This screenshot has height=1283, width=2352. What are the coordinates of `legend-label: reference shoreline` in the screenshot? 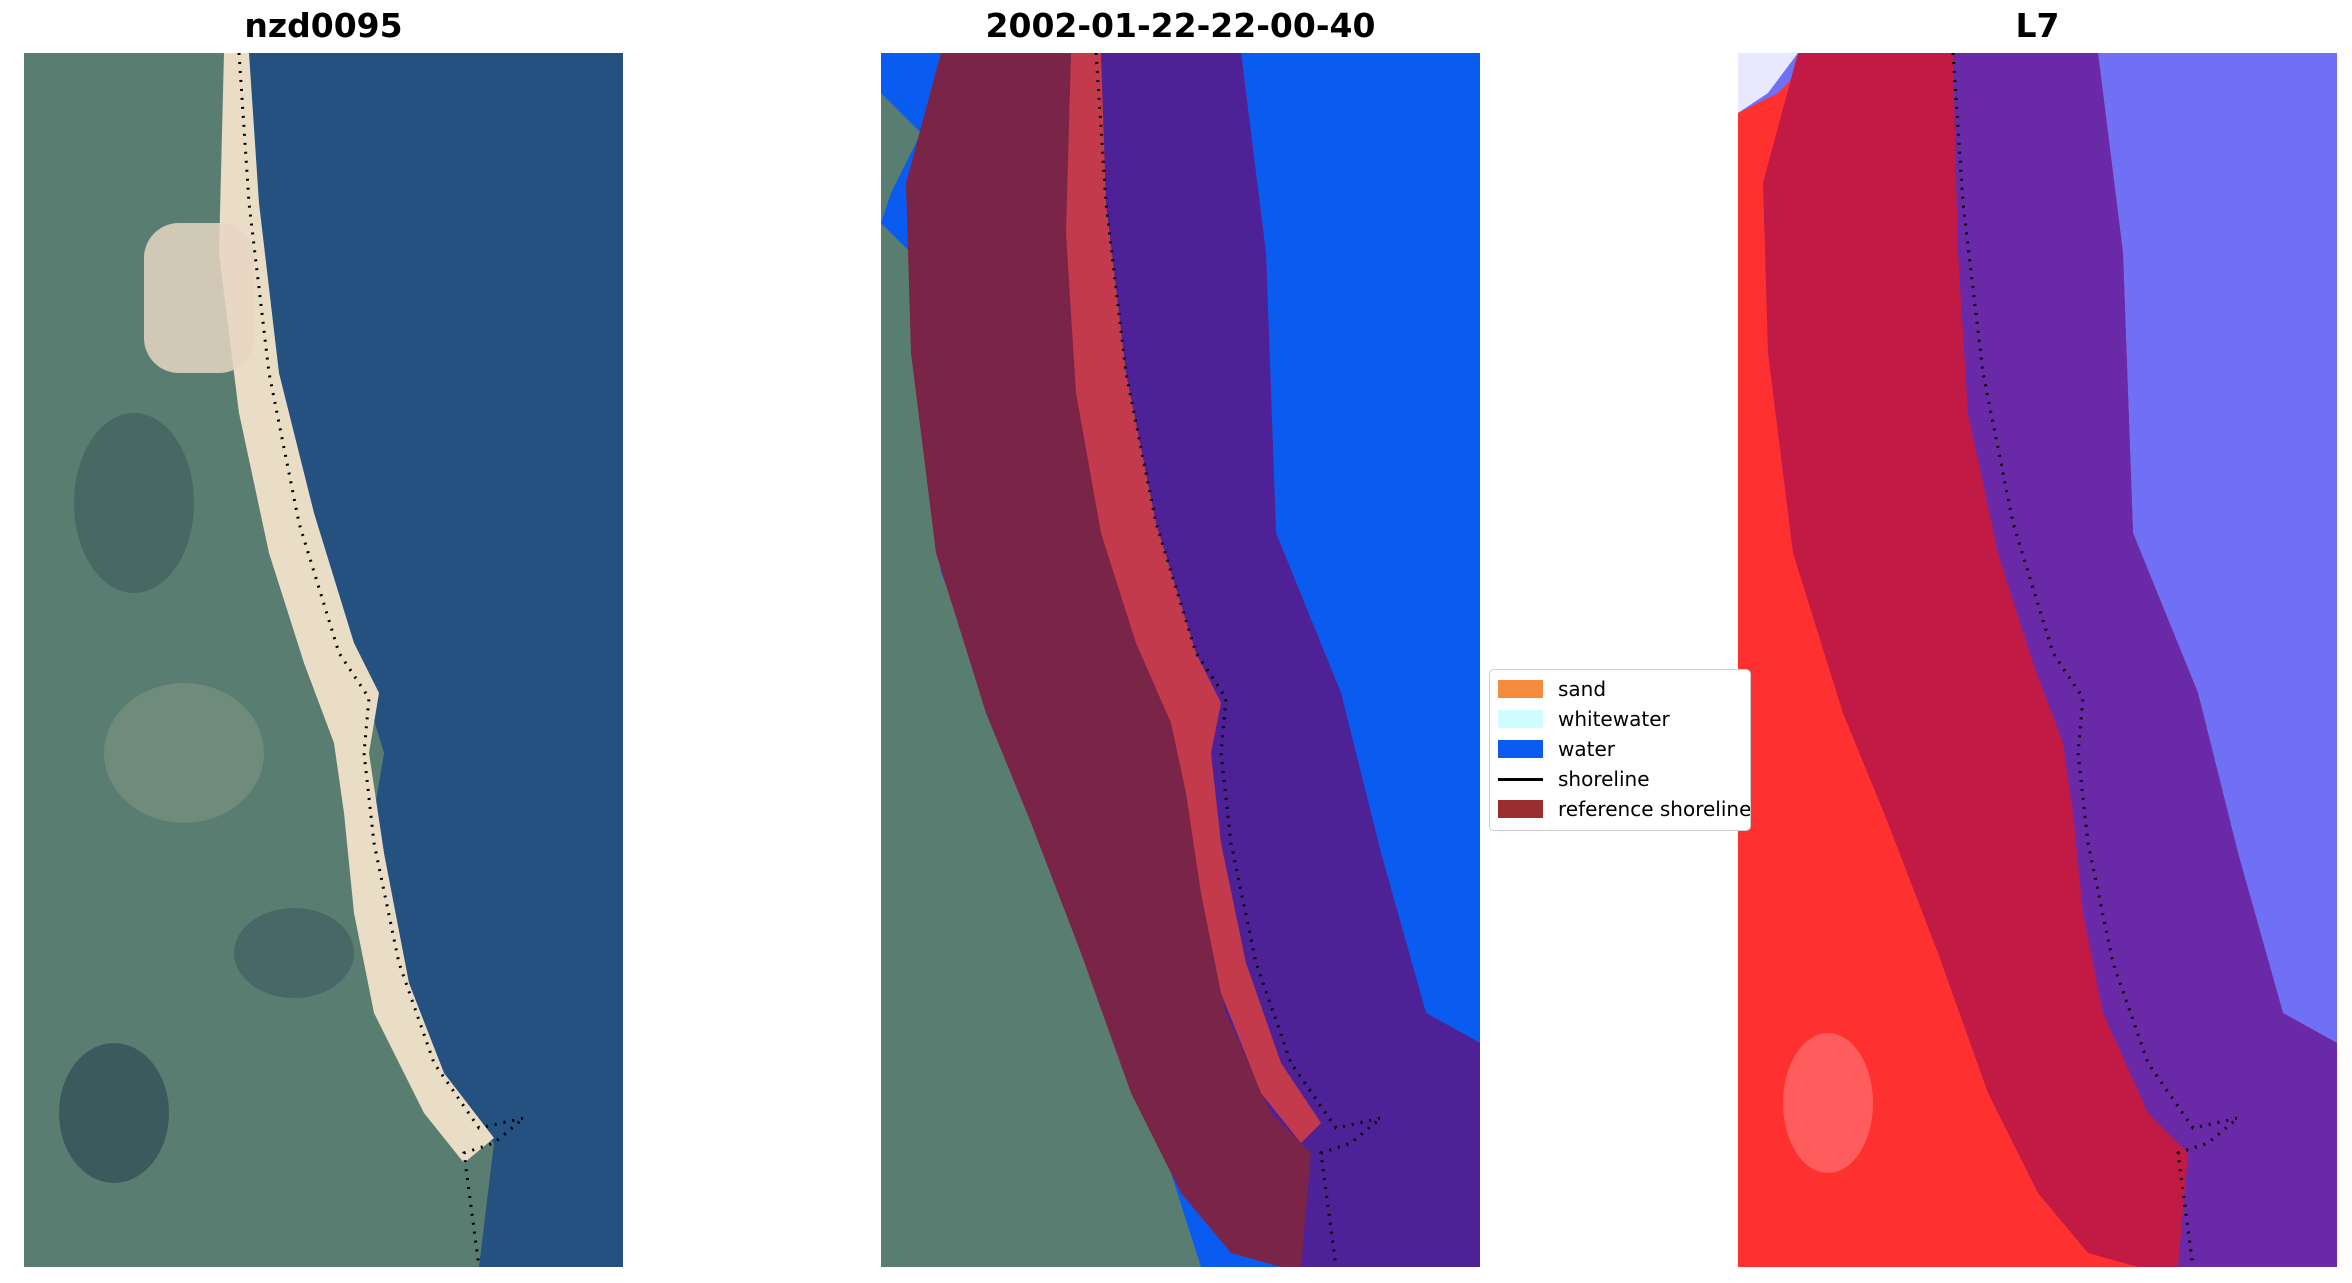 It's located at (1654, 809).